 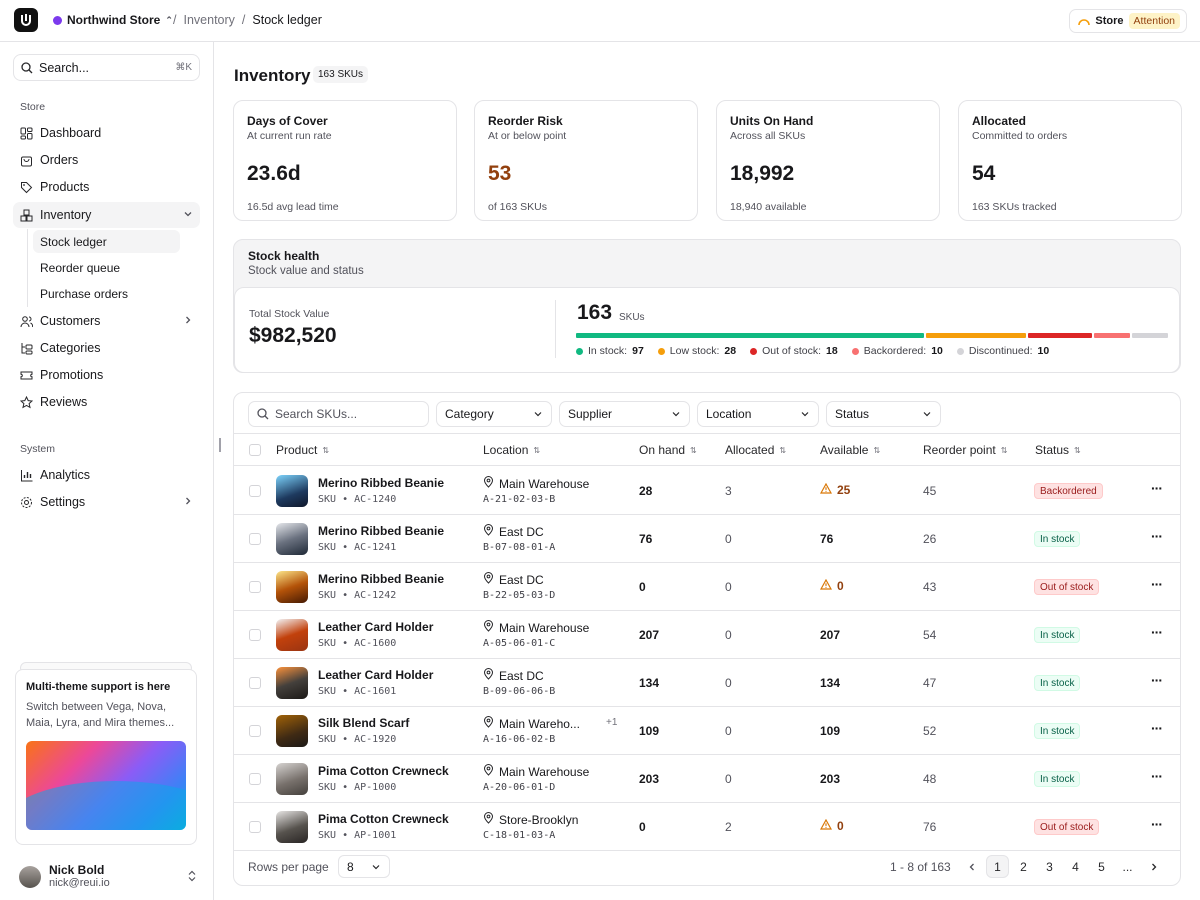 I want to click on col-on-hand: On hand ⇅, so click(x=668, y=450).